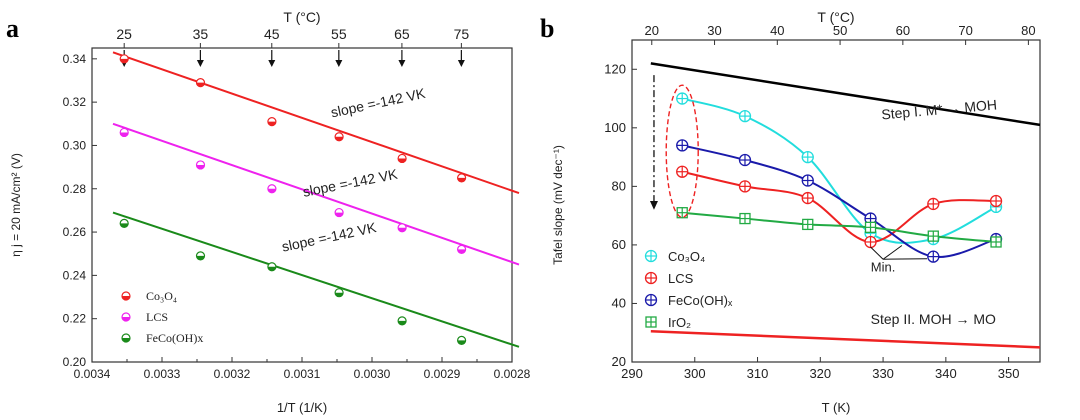  What do you see at coordinates (75, 189) in the screenshot?
I see `y-tick-label-a: 0.28` at bounding box center [75, 189].